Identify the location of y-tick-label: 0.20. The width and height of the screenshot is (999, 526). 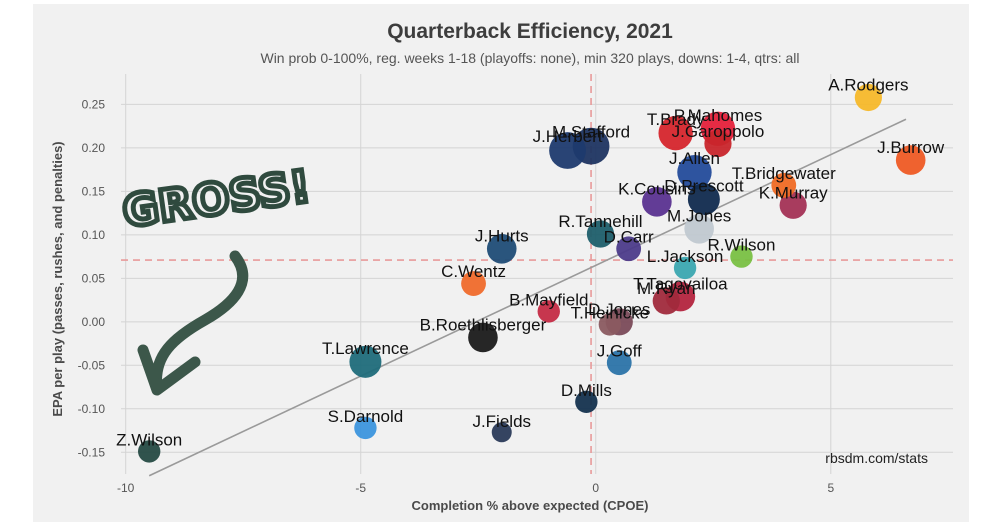
(94, 148).